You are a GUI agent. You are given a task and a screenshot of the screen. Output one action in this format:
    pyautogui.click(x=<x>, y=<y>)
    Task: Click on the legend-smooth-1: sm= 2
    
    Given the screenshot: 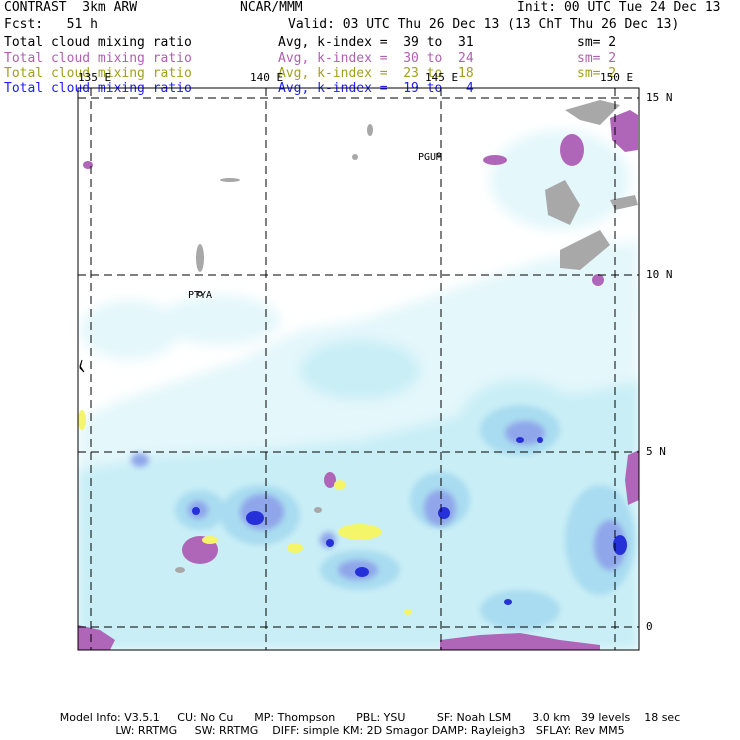 What is the action you would take?
    pyautogui.click(x=597, y=42)
    